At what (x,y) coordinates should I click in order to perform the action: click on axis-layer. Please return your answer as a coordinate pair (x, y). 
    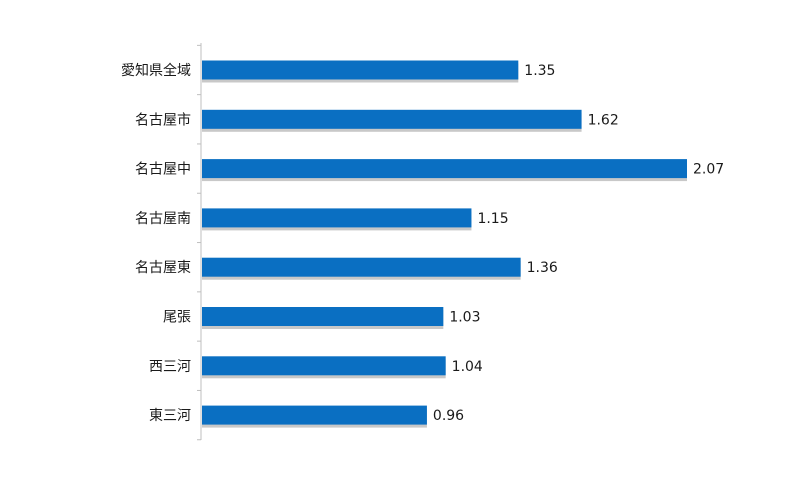
    Looking at the image, I should click on (199, 242).